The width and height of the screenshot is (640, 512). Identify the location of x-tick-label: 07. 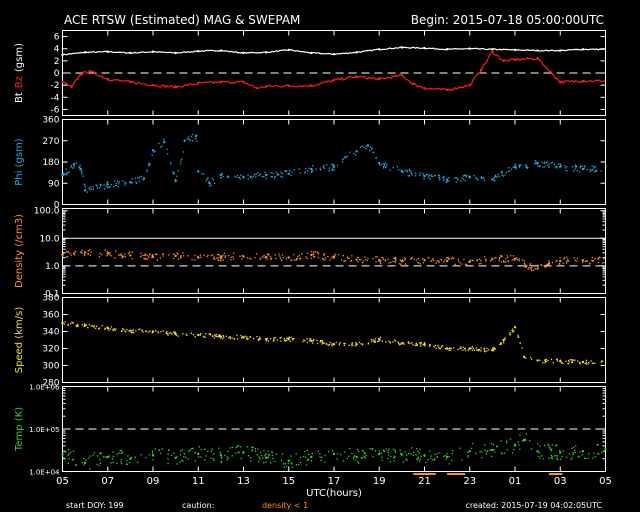
(107, 481).